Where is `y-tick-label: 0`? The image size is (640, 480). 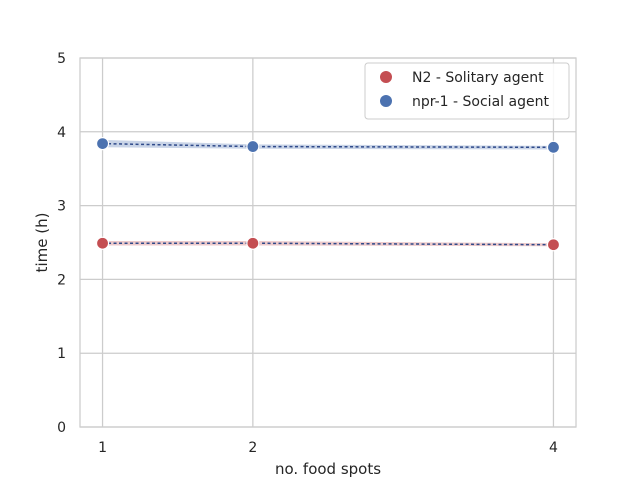
y-tick-label: 0 is located at coordinates (61, 428).